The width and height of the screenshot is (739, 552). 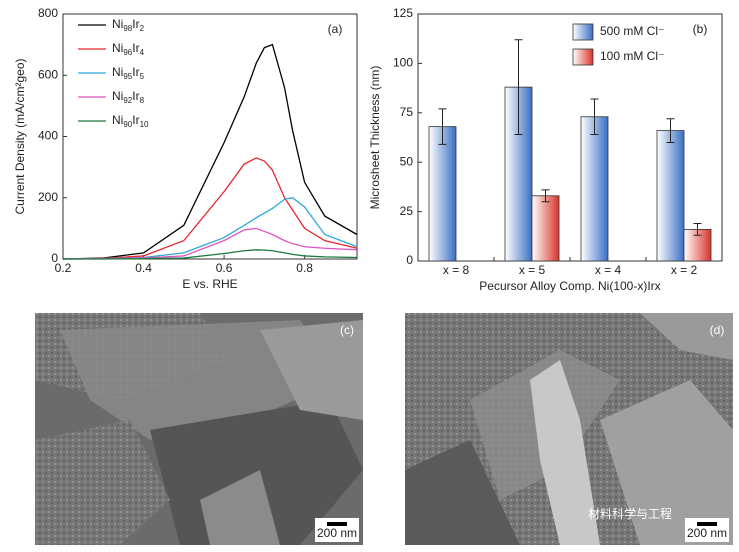 I want to click on y-tick-label: 400, so click(x=48, y=136).